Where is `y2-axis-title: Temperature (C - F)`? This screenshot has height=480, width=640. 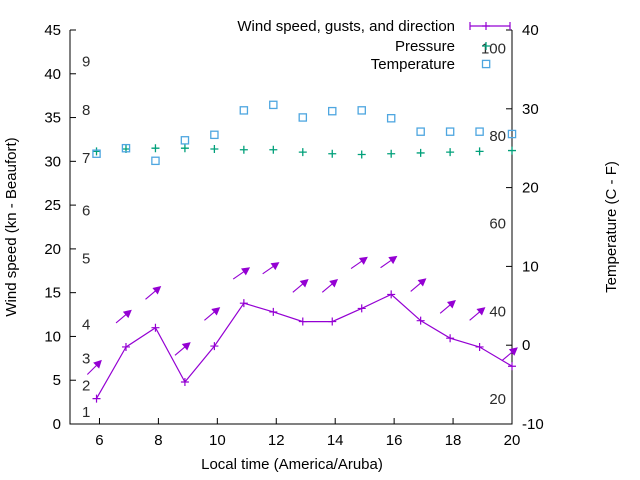 y2-axis-title: Temperature (C - F) is located at coordinates (611, 227).